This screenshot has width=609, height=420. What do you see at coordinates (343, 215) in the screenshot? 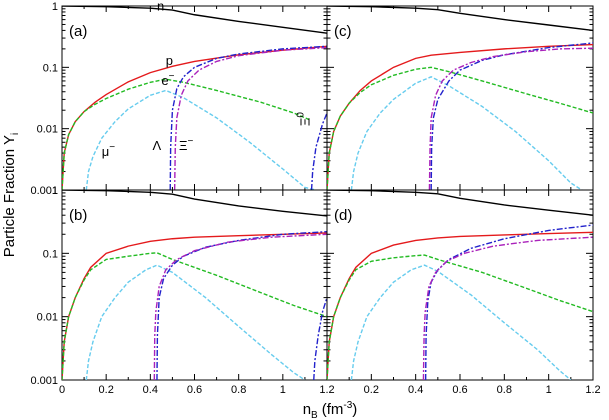
I see `panel-label: (d)` at bounding box center [343, 215].